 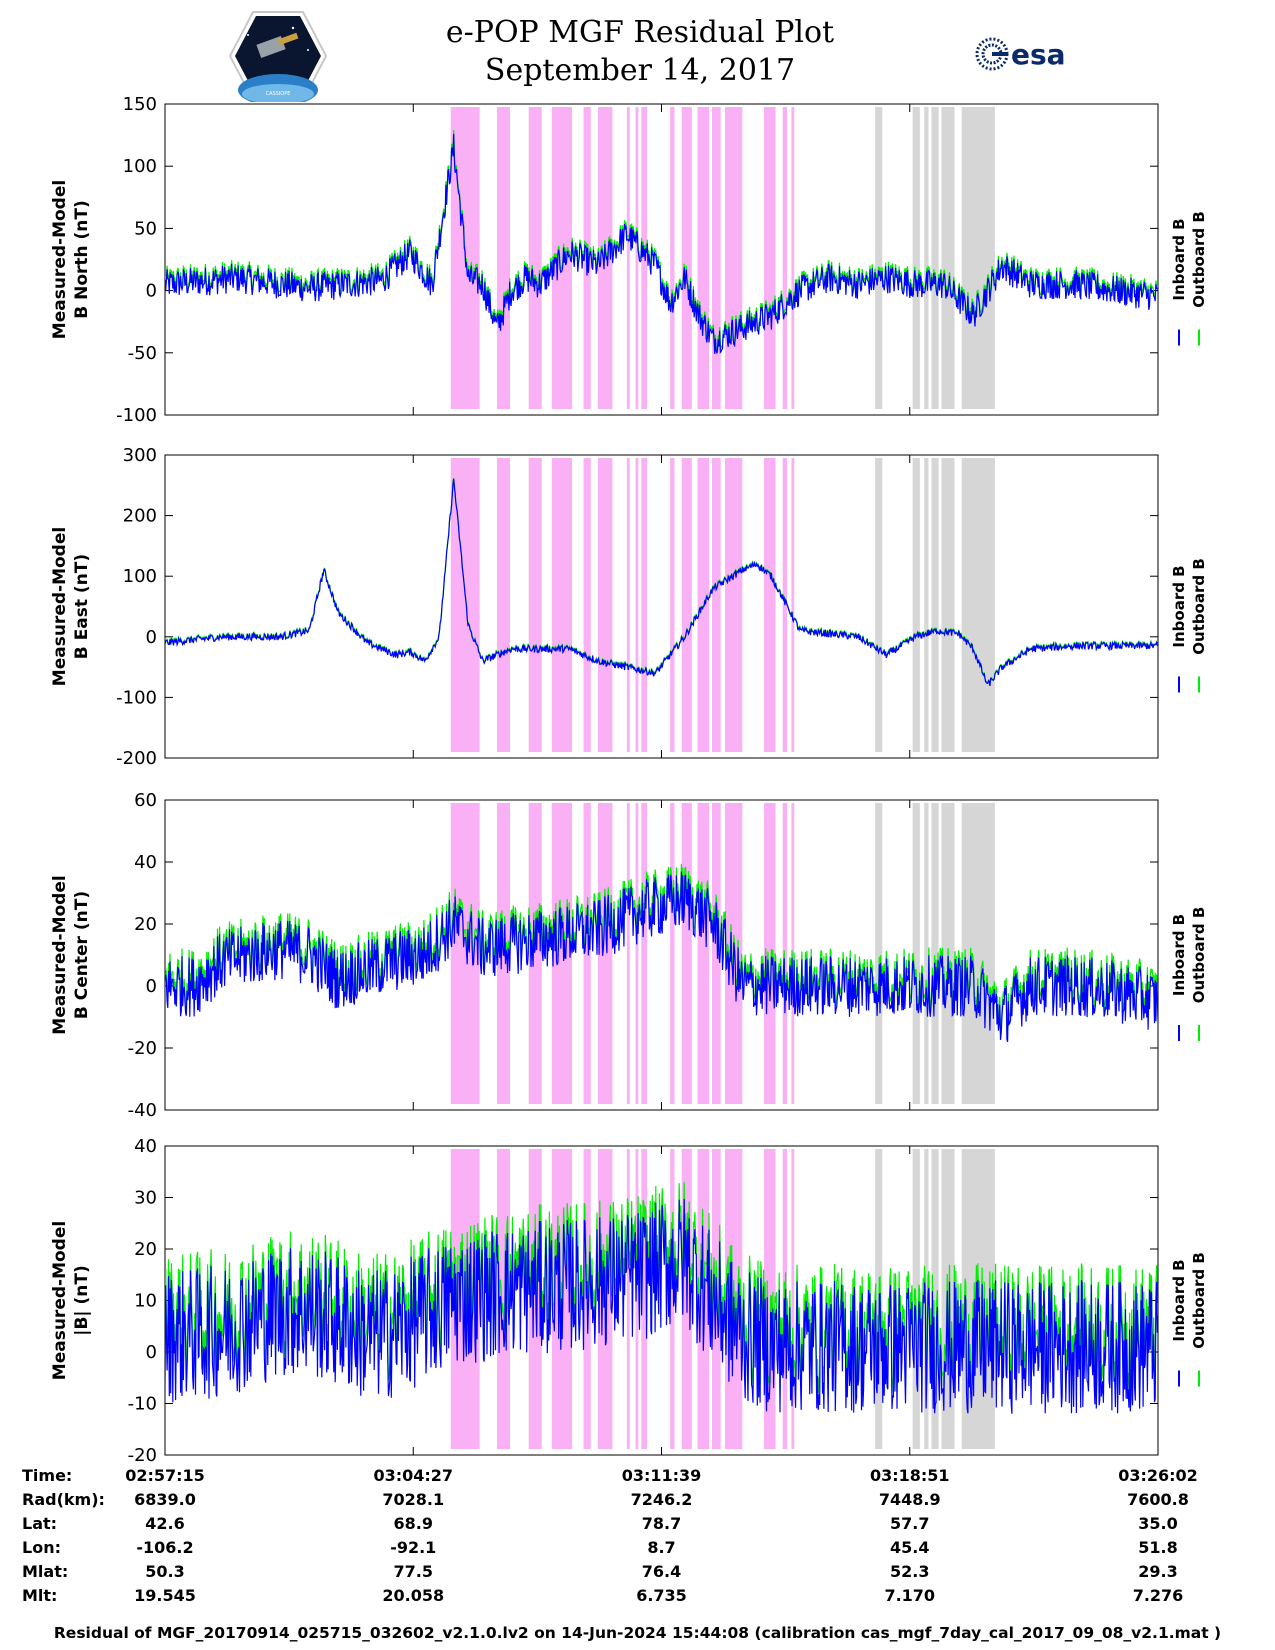 What do you see at coordinates (165, 1547) in the screenshot?
I see `info-value: -106.2` at bounding box center [165, 1547].